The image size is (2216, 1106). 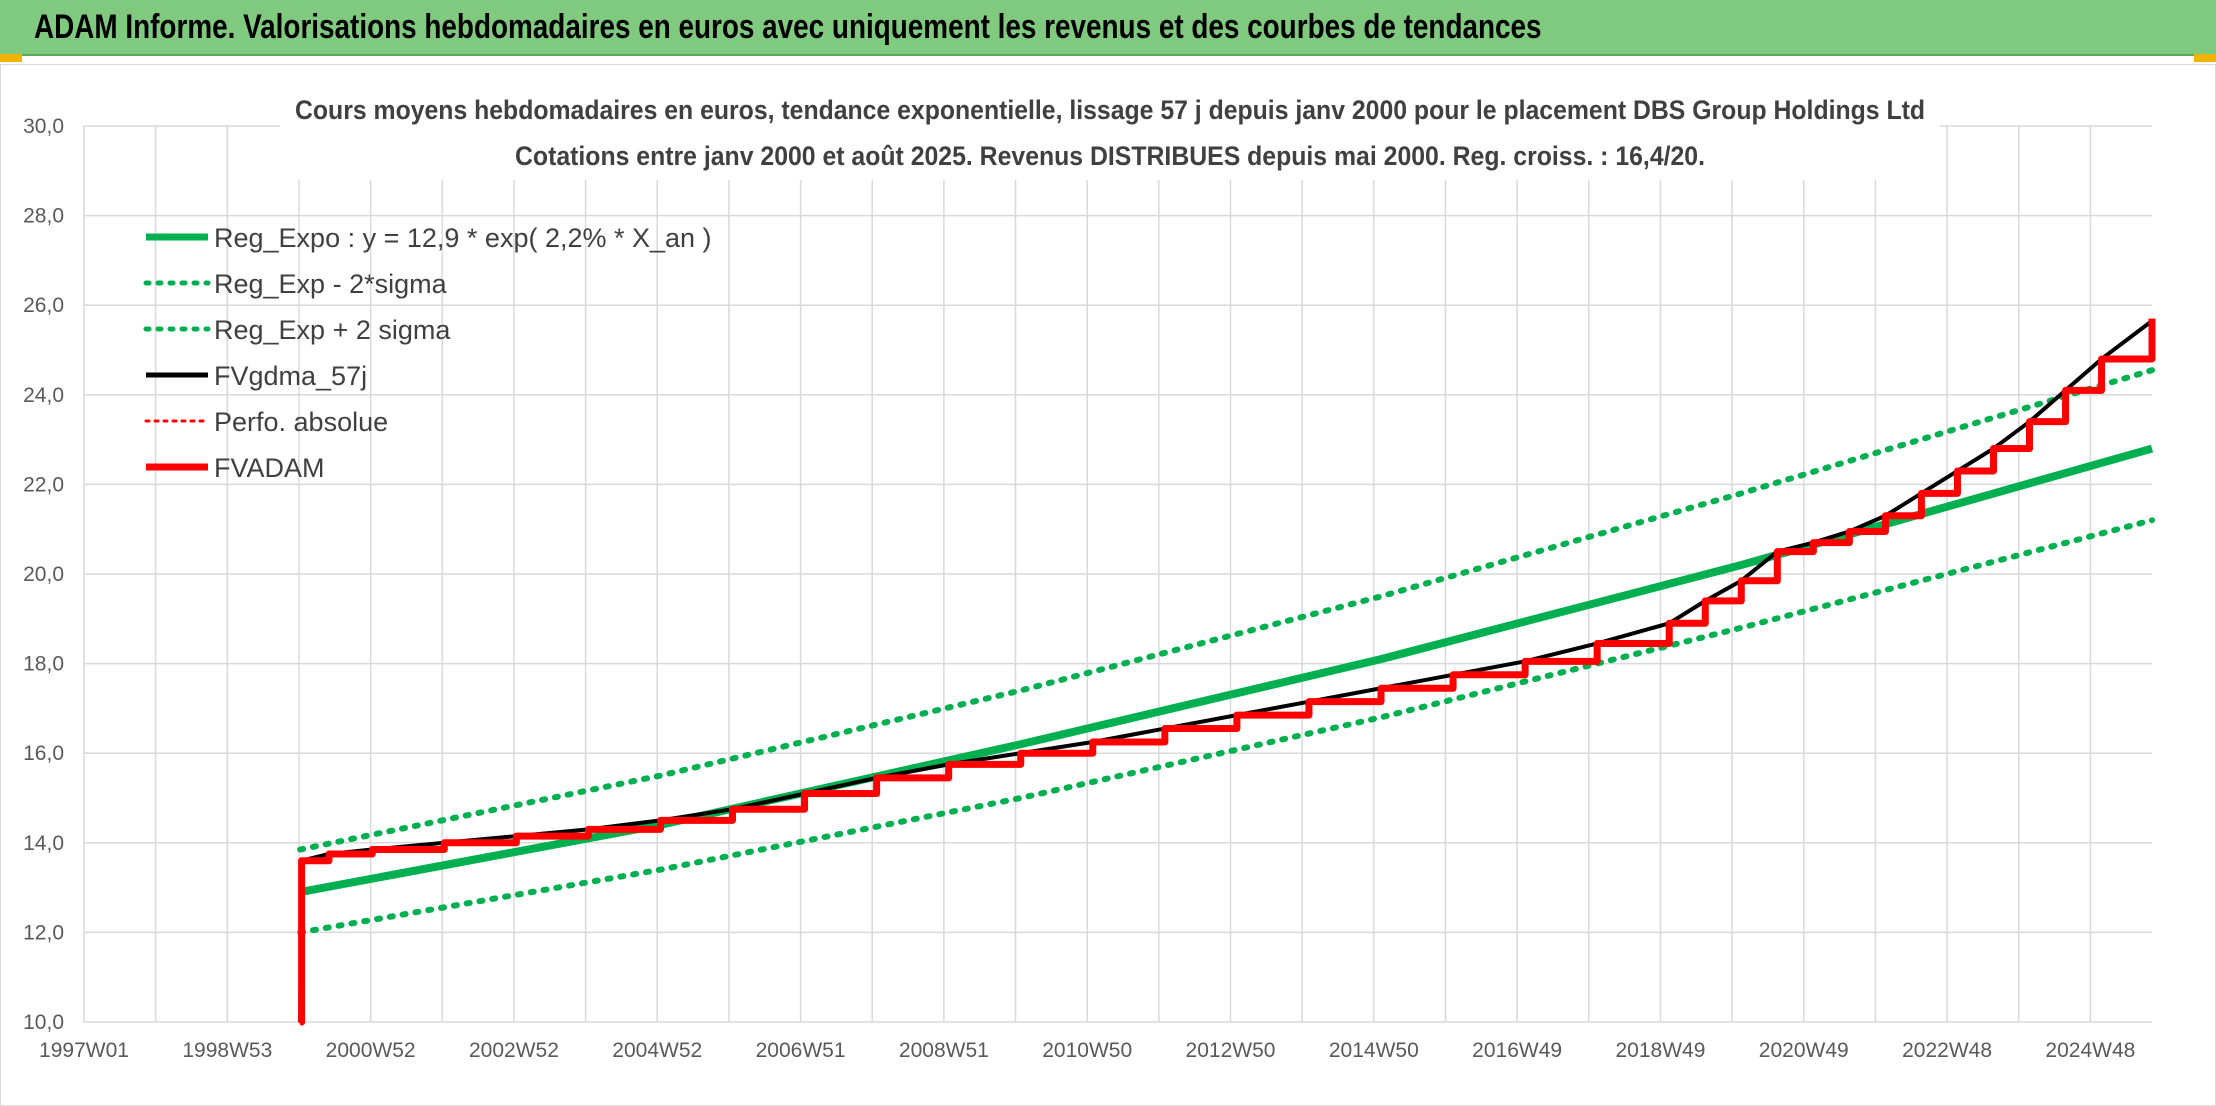 What do you see at coordinates (227, 1050) in the screenshot?
I see `x-tick-label: 1998W53` at bounding box center [227, 1050].